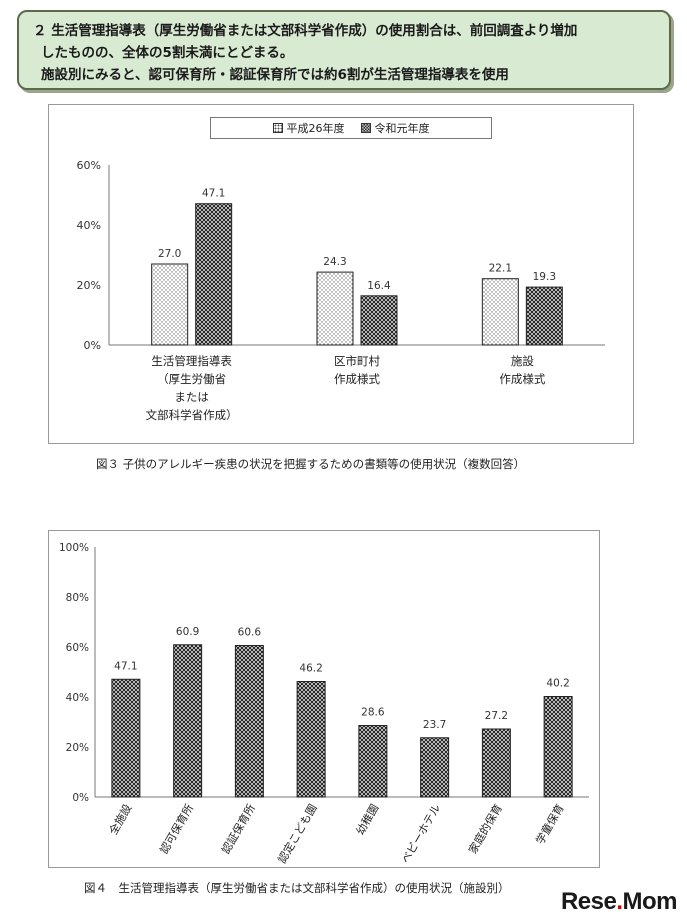  Describe the element at coordinates (297, 888) in the screenshot. I see `figure4-caption: 図４ 生活管理指導表（厚生労働省または文部科学省作成）の使用状況（施設別）` at that location.